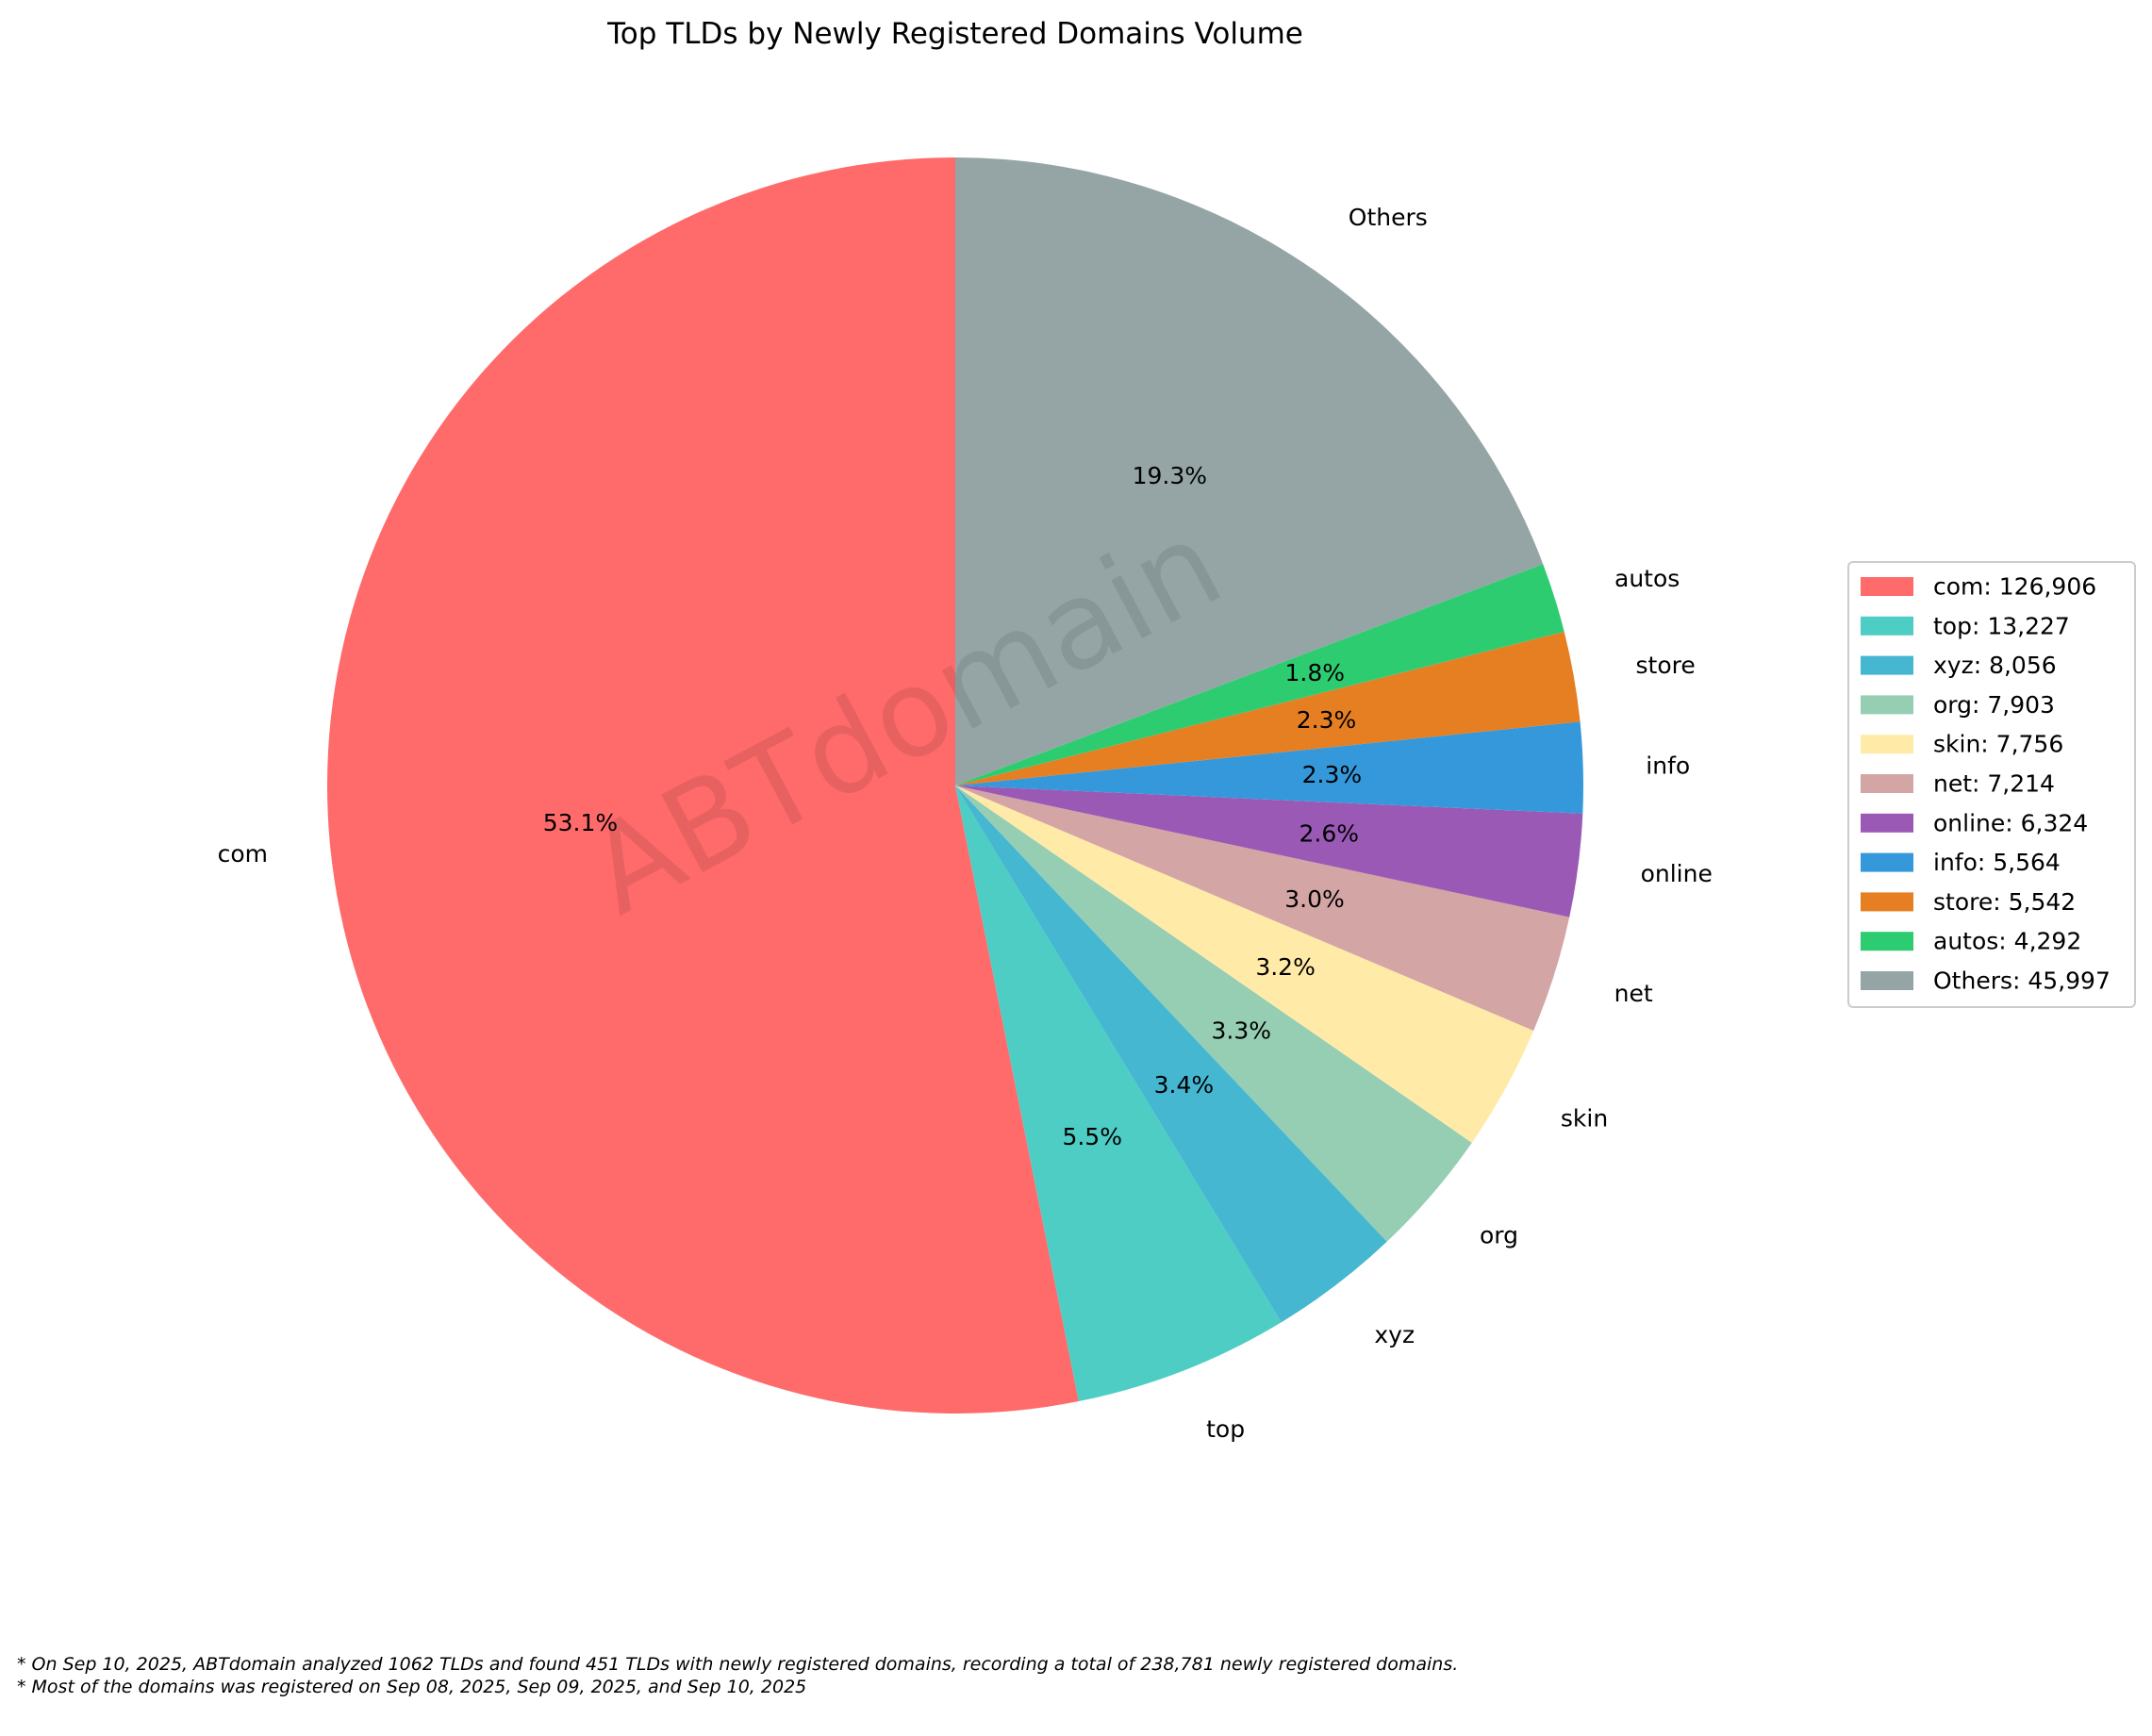 This screenshot has height=1736, width=2152. Describe the element at coordinates (2001, 625) in the screenshot. I see `legend-label-top: top: 13,227` at that location.